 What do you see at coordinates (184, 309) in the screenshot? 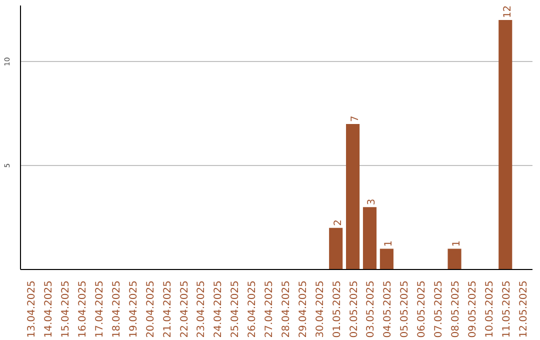
I see `x-tick-label: 22.04.2025` at bounding box center [184, 309].